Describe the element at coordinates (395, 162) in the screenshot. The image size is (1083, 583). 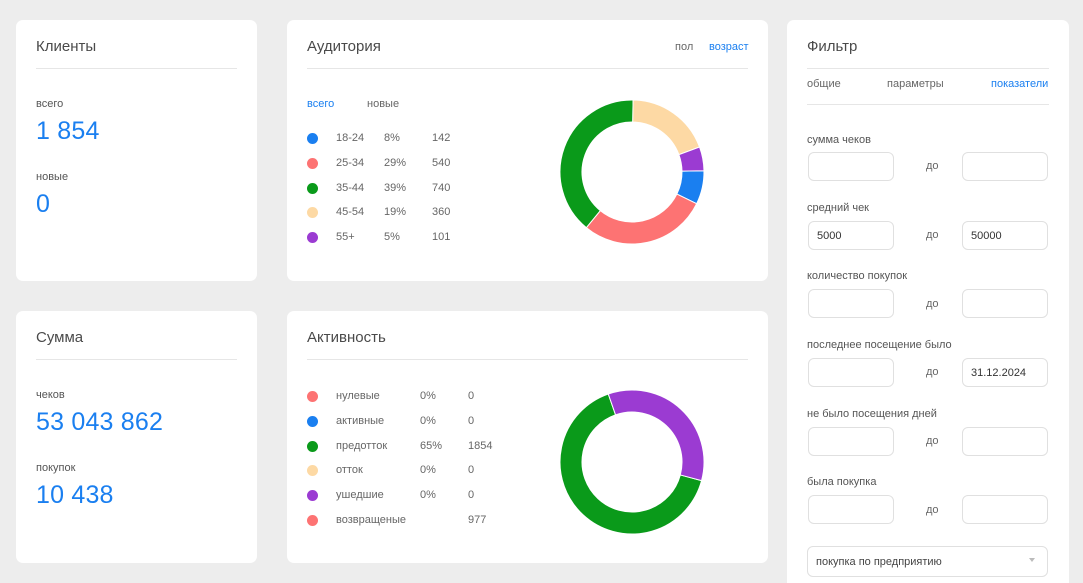
I see `legend-percent: 29%` at that location.